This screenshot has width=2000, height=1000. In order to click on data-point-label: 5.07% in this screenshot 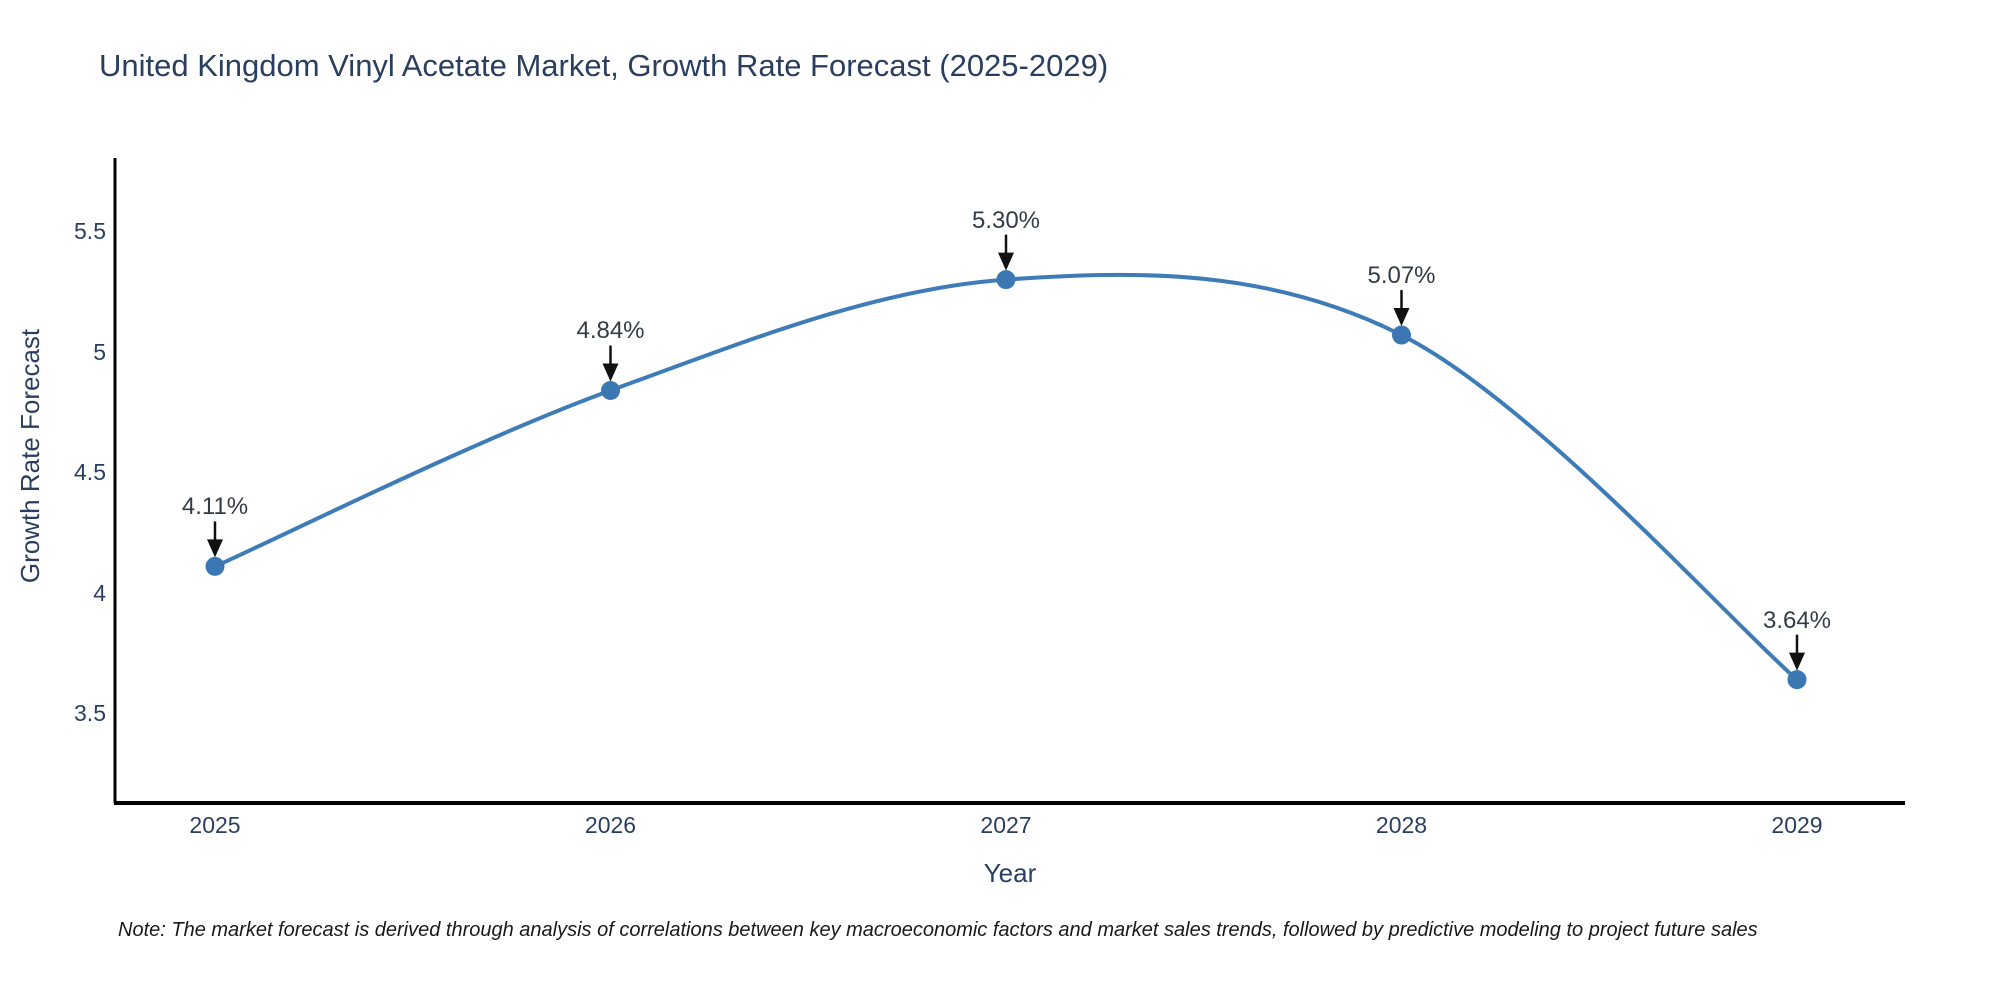, I will do `click(1401, 276)`.